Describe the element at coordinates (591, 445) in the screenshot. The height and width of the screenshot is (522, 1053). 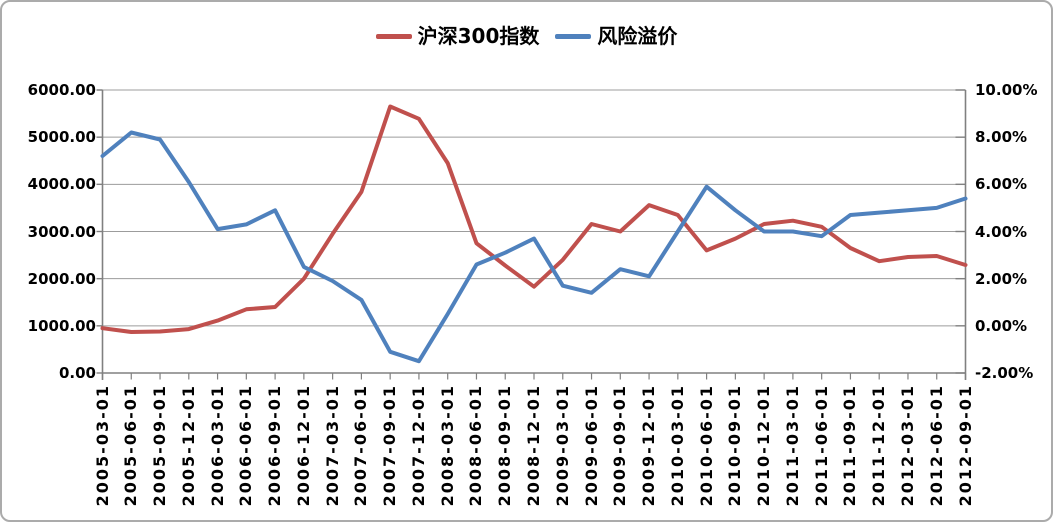
I see `x-axis-tick-label: 2009-06-01` at that location.